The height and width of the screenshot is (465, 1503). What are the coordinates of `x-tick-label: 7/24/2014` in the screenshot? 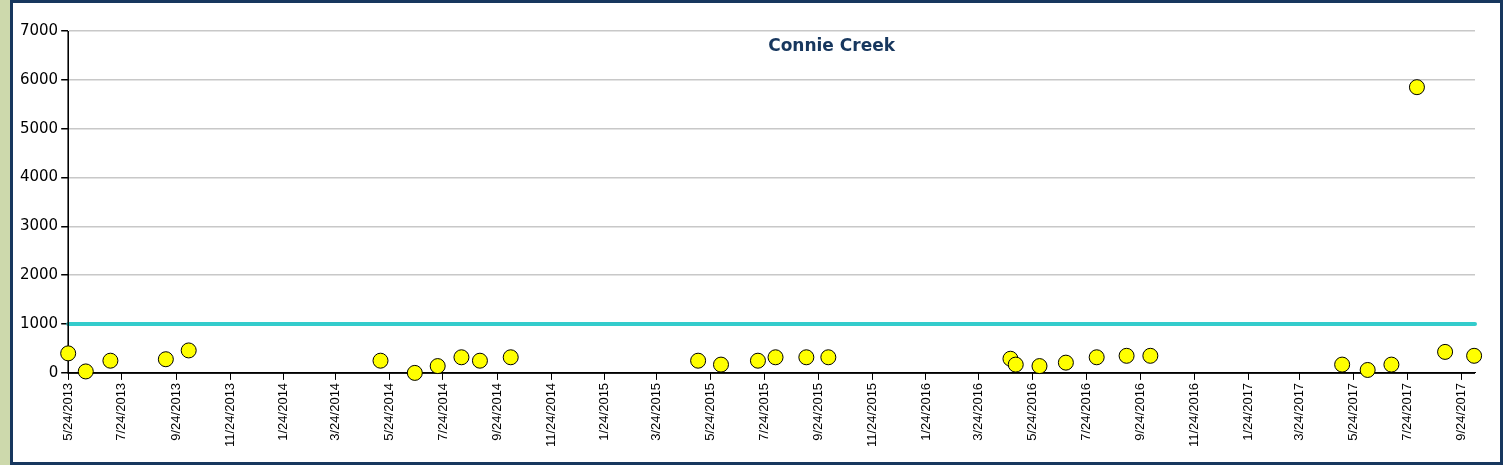 It's located at (442, 411).